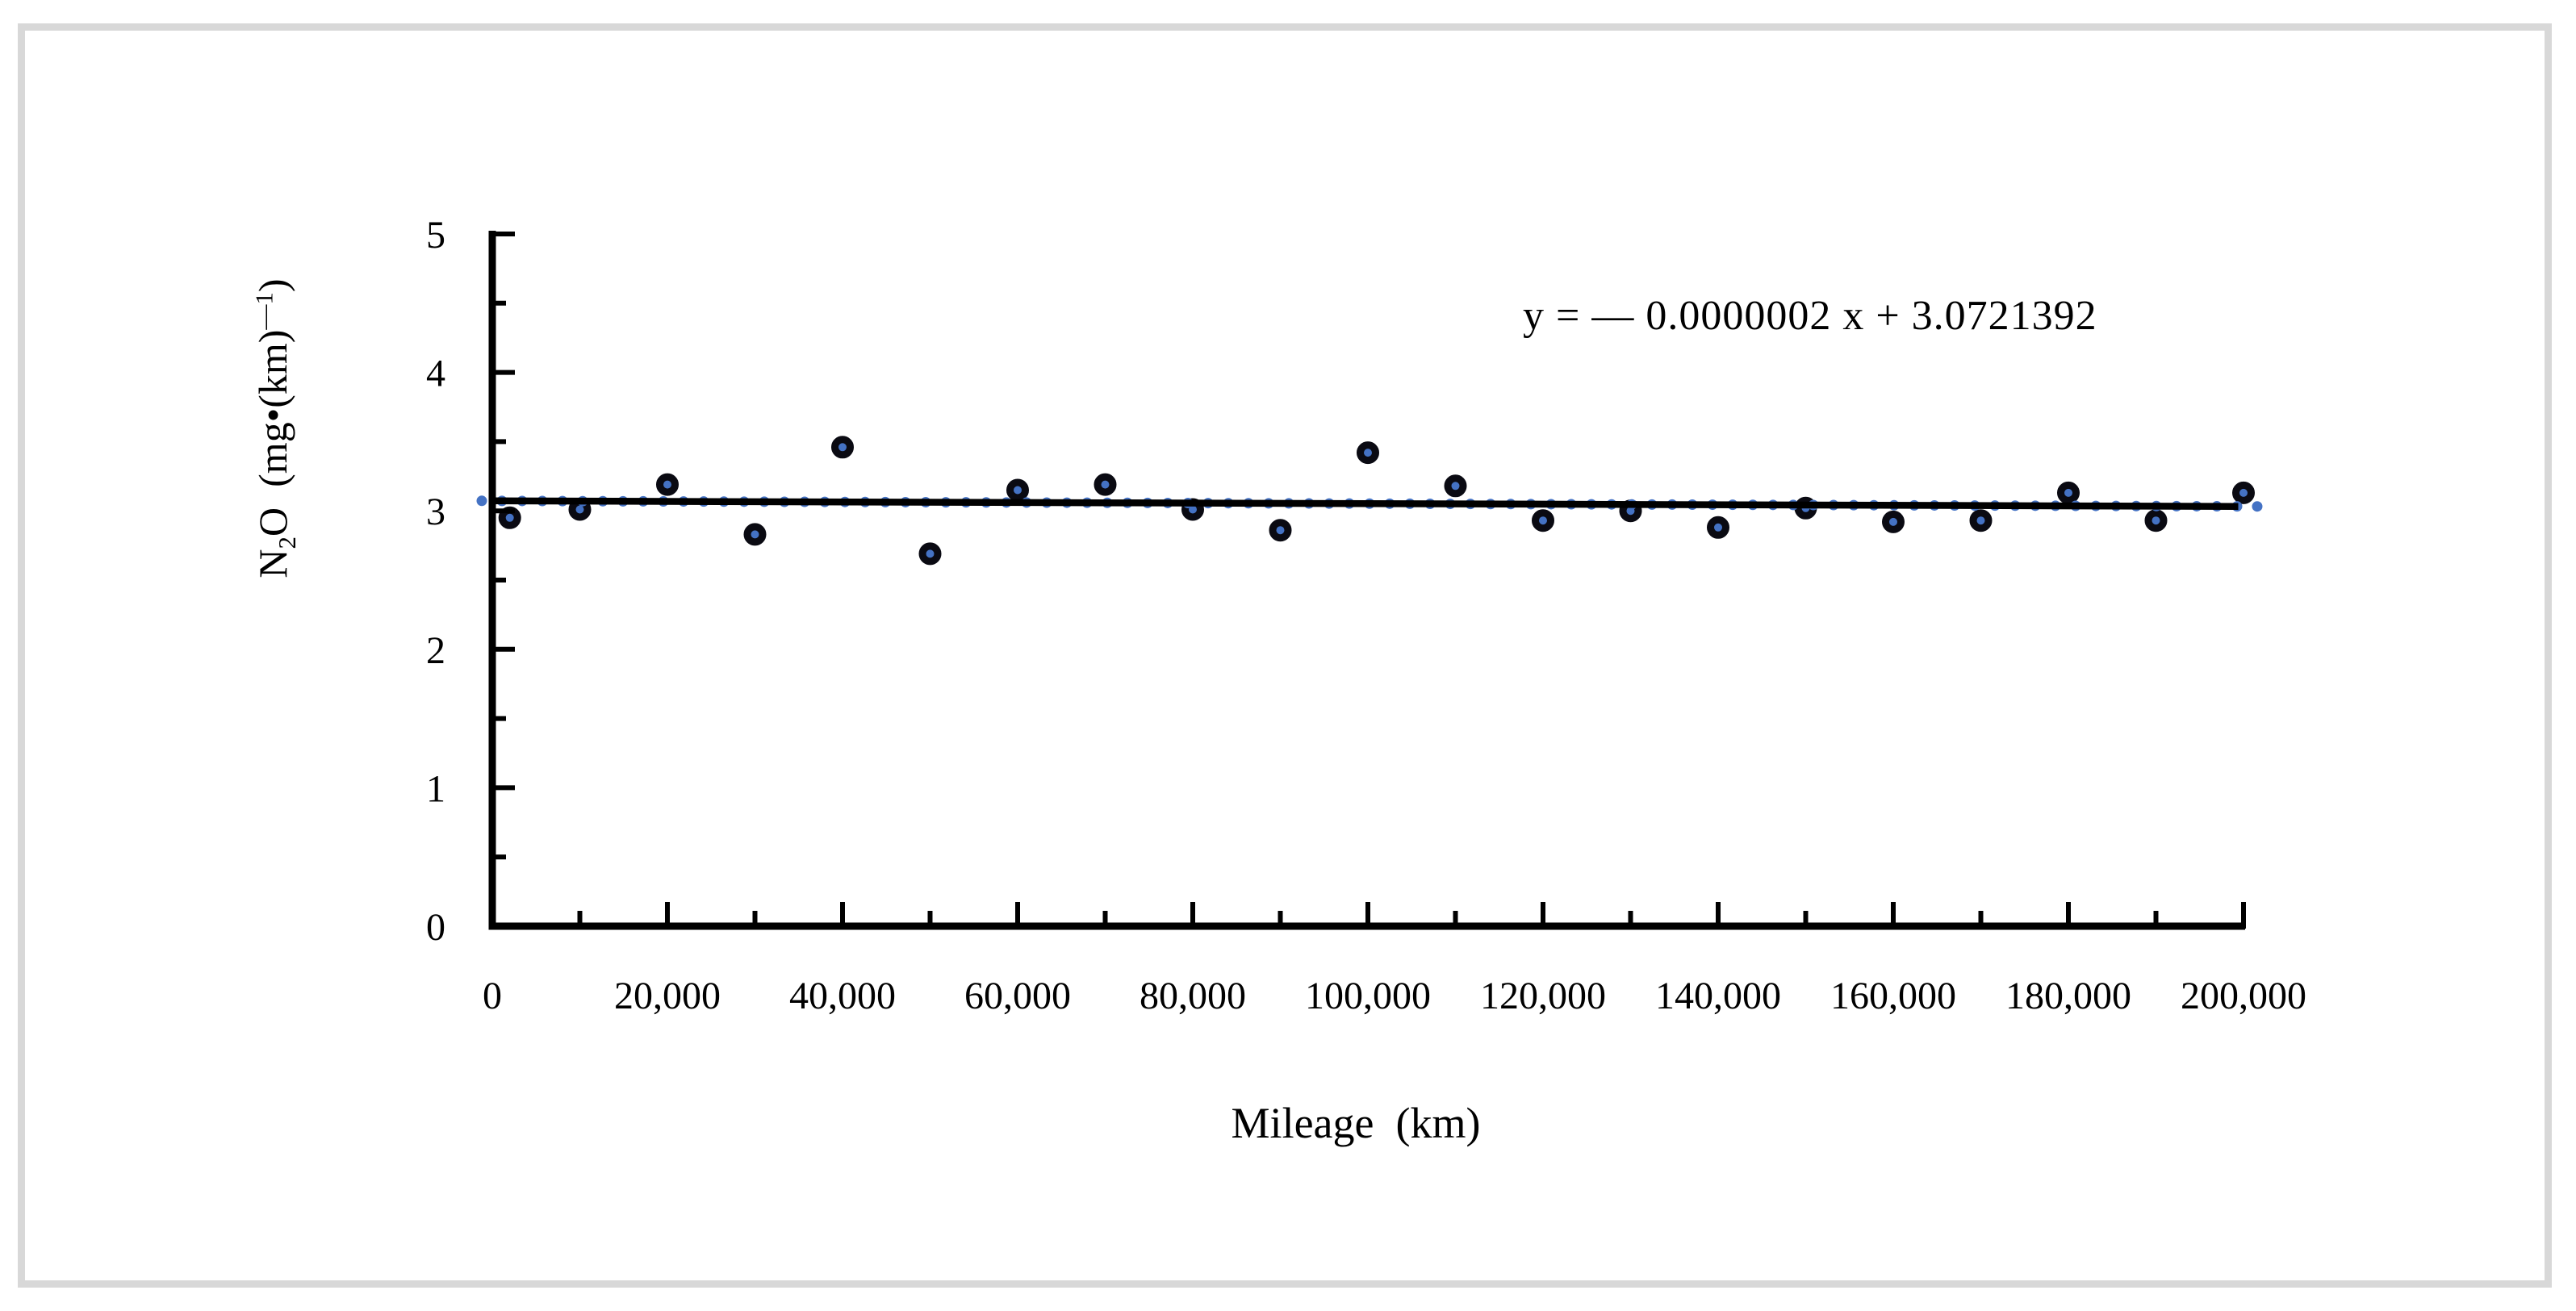  What do you see at coordinates (1193, 996) in the screenshot?
I see `x-tick-label: 80,000` at bounding box center [1193, 996].